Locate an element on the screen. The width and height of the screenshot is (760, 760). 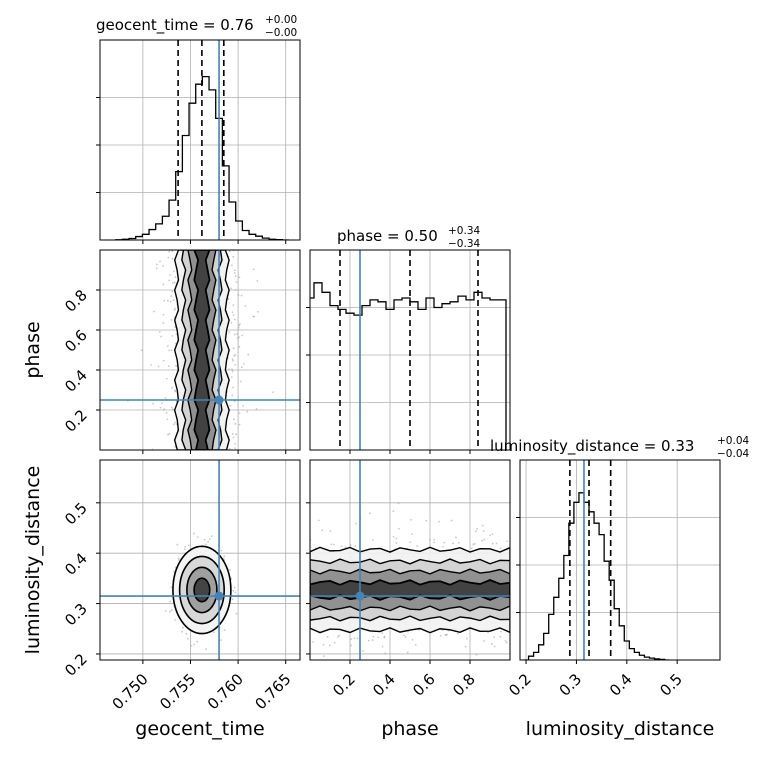
ylabel-phase: phase is located at coordinates (33, 349).